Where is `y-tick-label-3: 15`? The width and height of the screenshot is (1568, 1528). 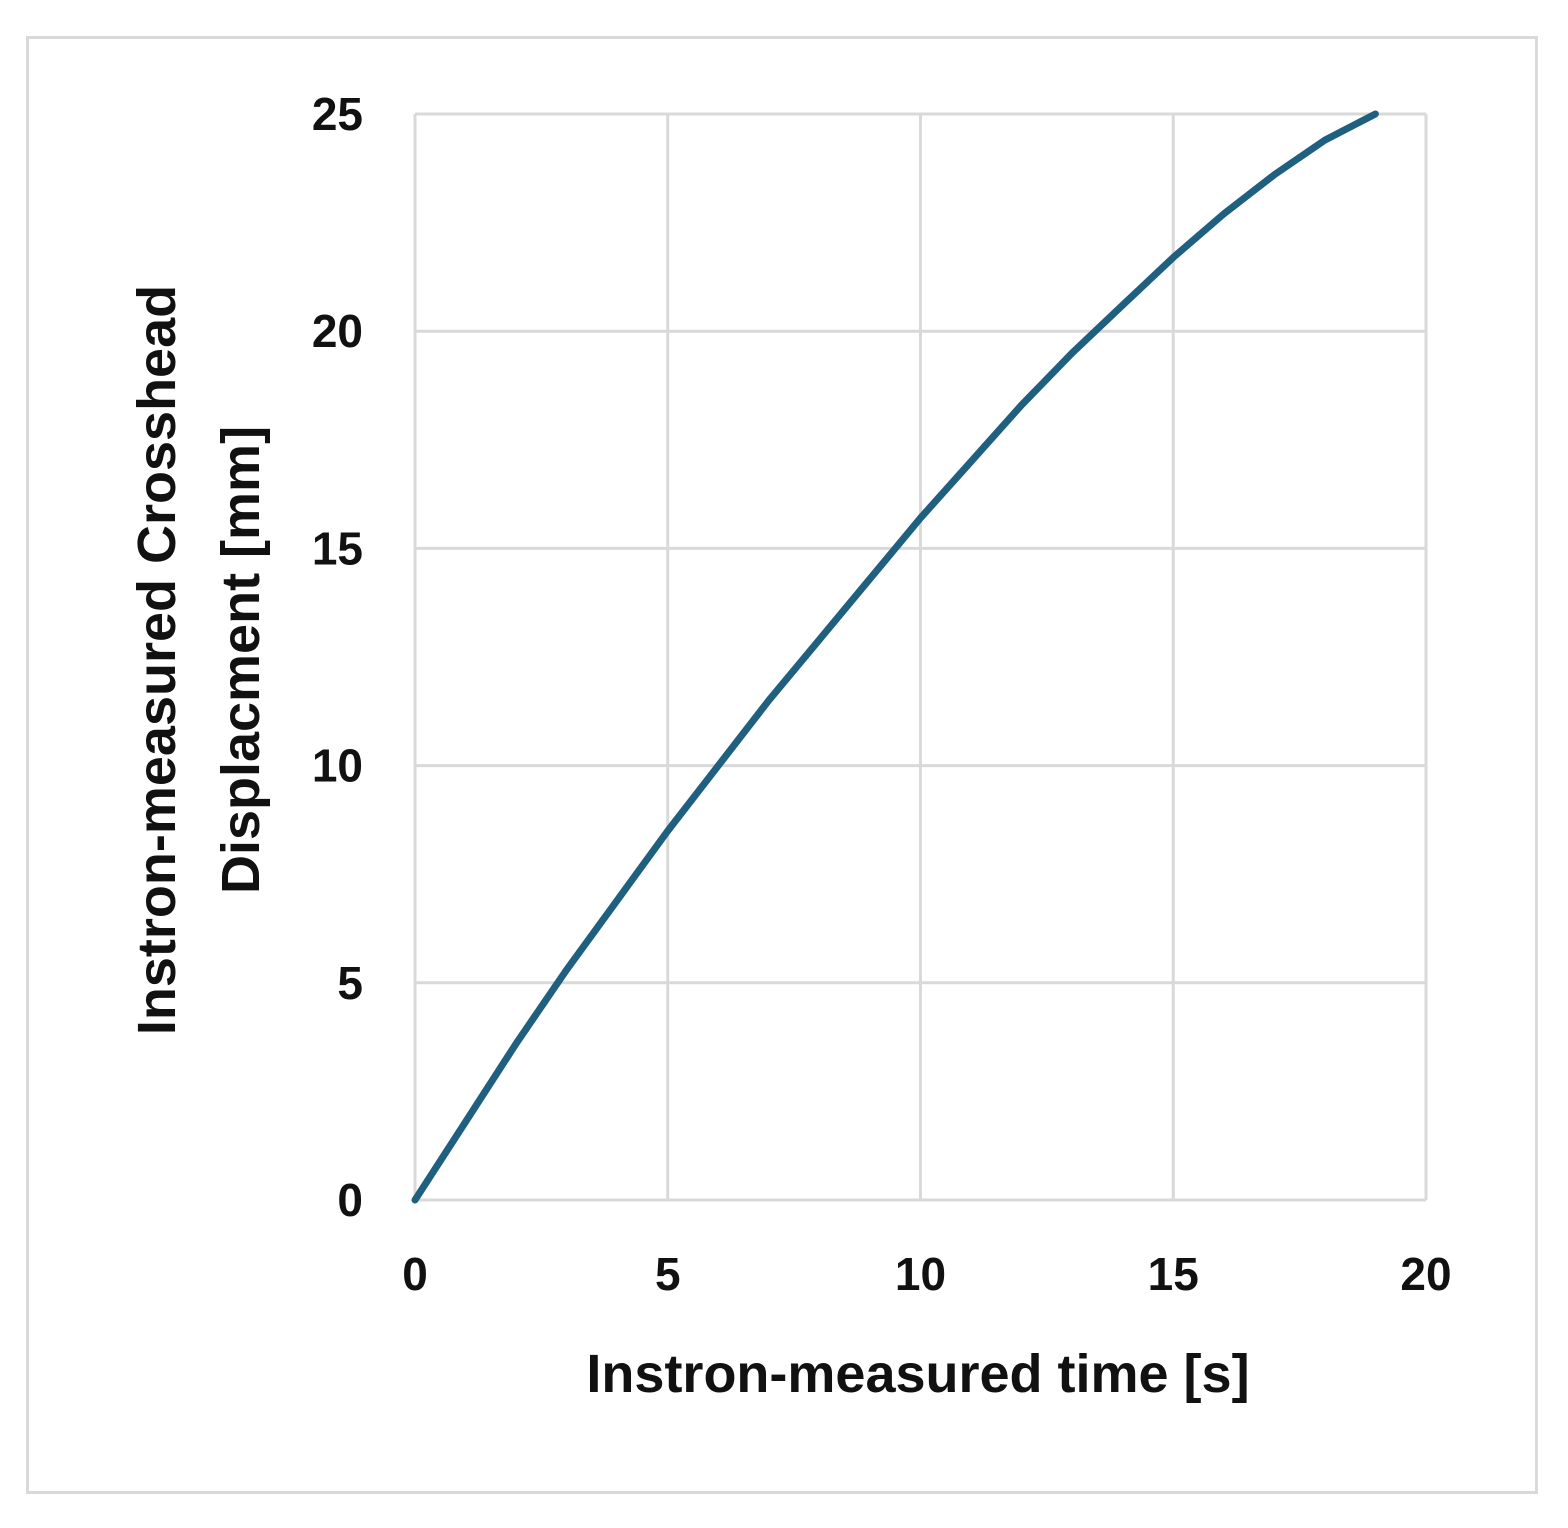 y-tick-label-3: 15 is located at coordinates (337, 548).